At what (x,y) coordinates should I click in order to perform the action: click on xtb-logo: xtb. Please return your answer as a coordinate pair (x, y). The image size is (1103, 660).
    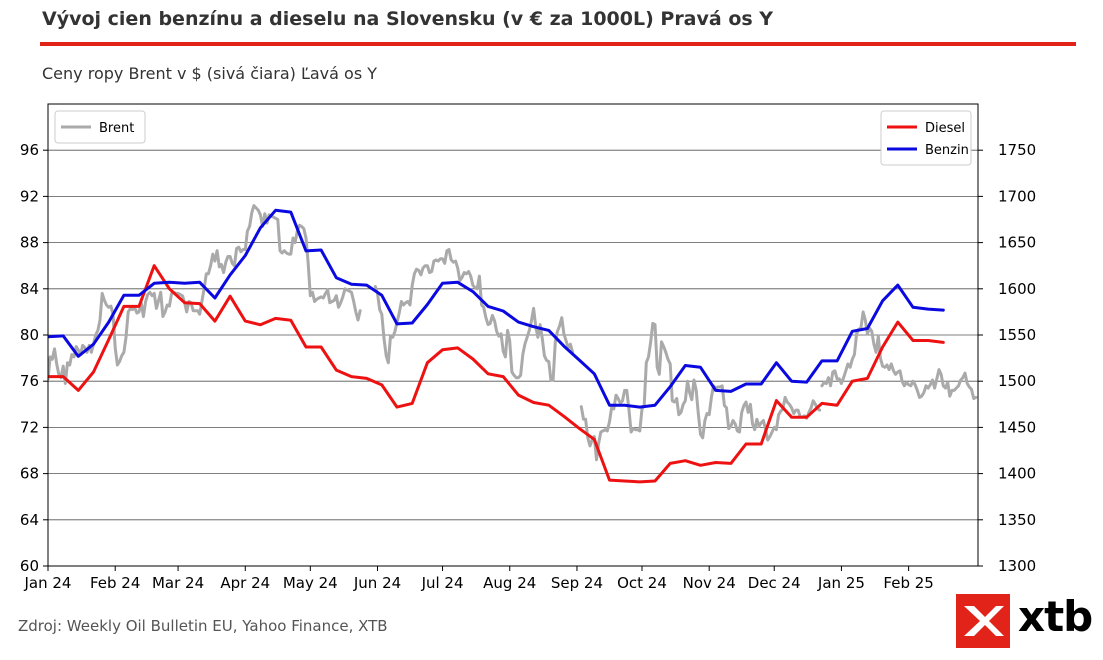
    Looking at the image, I should click on (1026, 620).